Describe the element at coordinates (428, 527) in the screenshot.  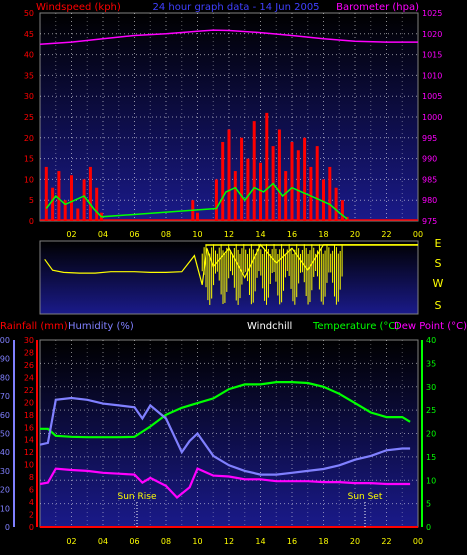
I see `temp-tick-label: 0` at that location.